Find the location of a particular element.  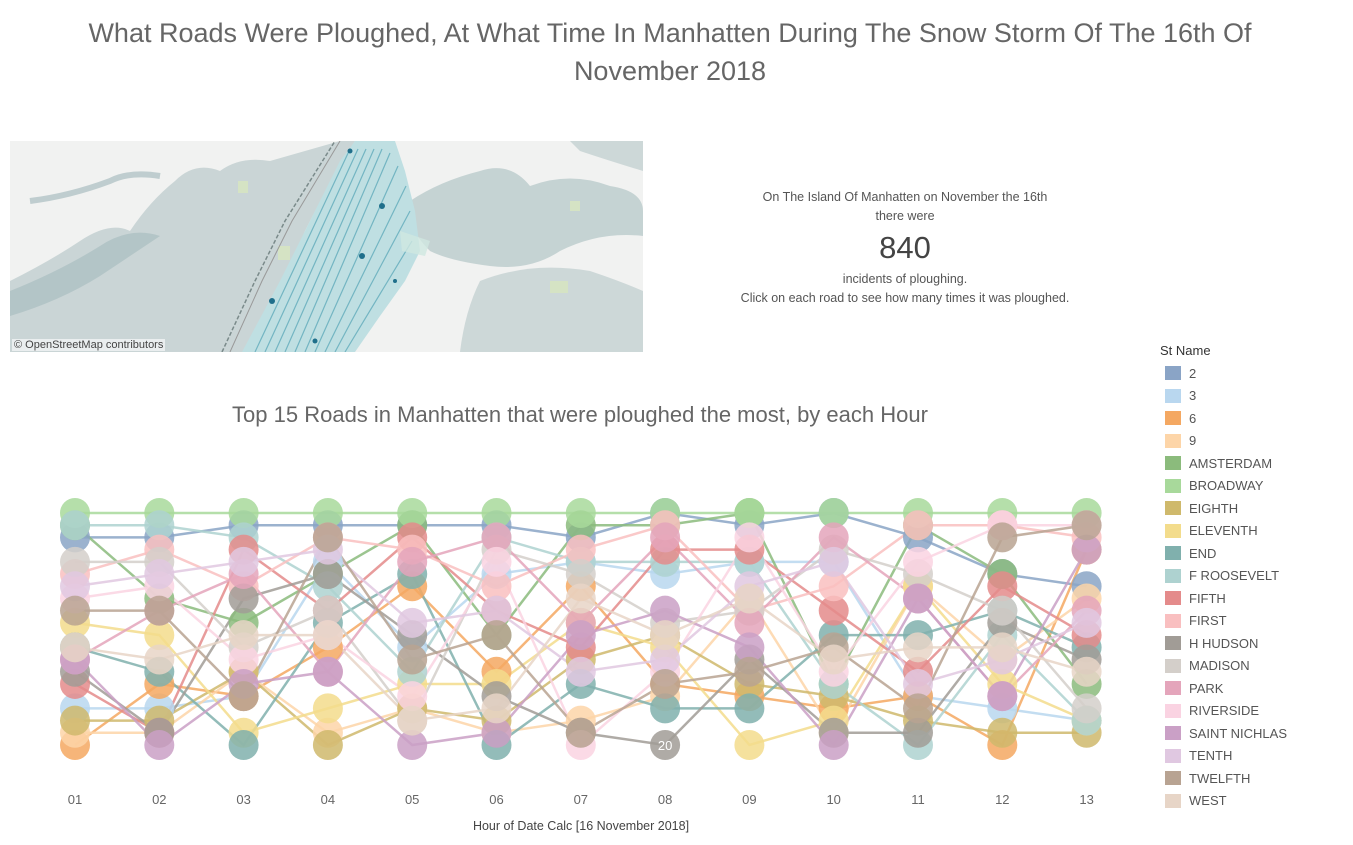

legend-item-h-hudson: H HUDSON is located at coordinates (1255, 643).